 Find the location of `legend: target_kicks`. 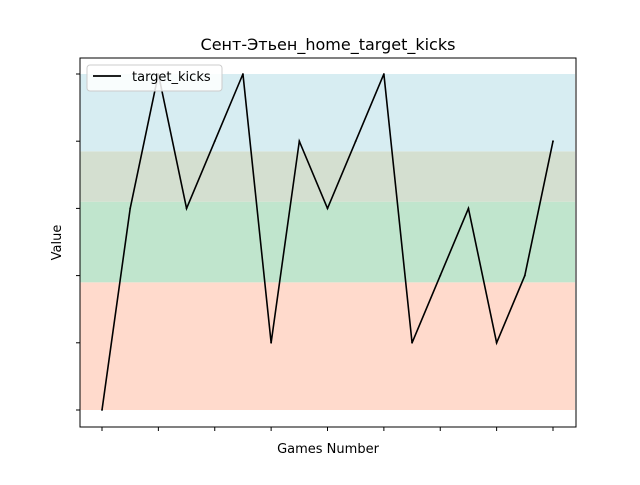

legend: target_kicks is located at coordinates (154, 78).